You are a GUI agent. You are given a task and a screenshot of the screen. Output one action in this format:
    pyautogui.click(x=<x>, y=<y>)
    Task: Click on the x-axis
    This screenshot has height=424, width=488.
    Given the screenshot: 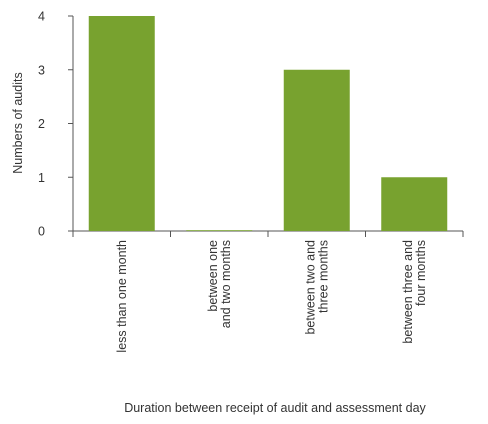 What is the action you would take?
    pyautogui.click(x=268, y=233)
    